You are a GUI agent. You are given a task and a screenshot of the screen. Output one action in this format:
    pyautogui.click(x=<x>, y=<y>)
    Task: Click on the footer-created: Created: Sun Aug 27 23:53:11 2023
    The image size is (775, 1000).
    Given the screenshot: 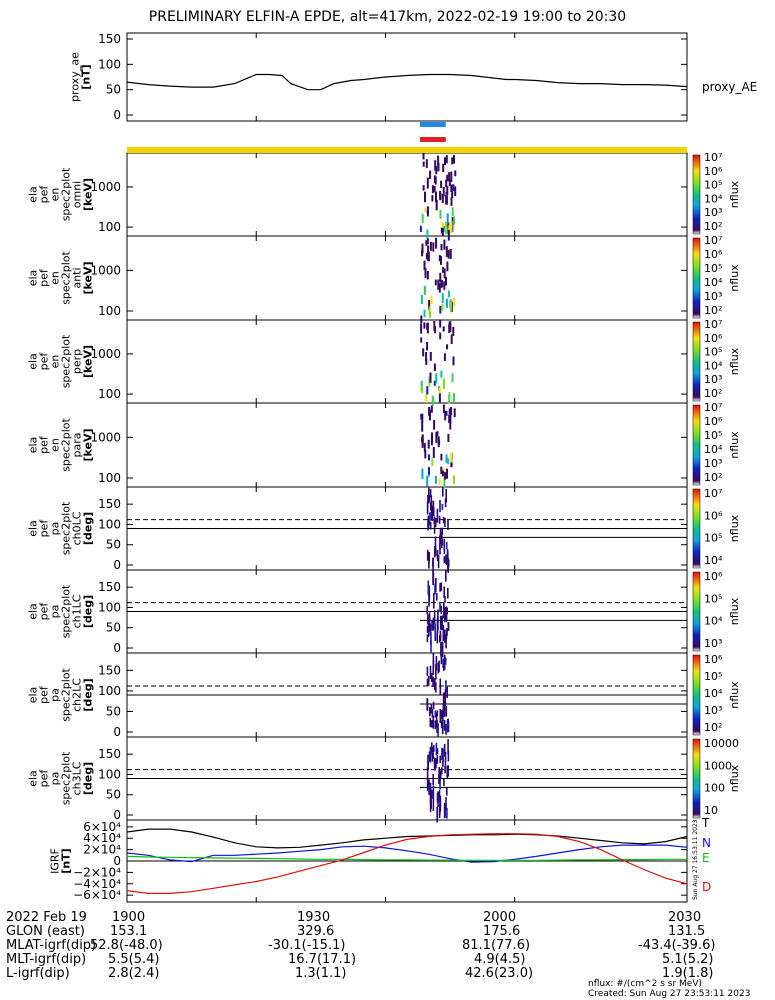 What is the action you would take?
    pyautogui.click(x=669, y=994)
    